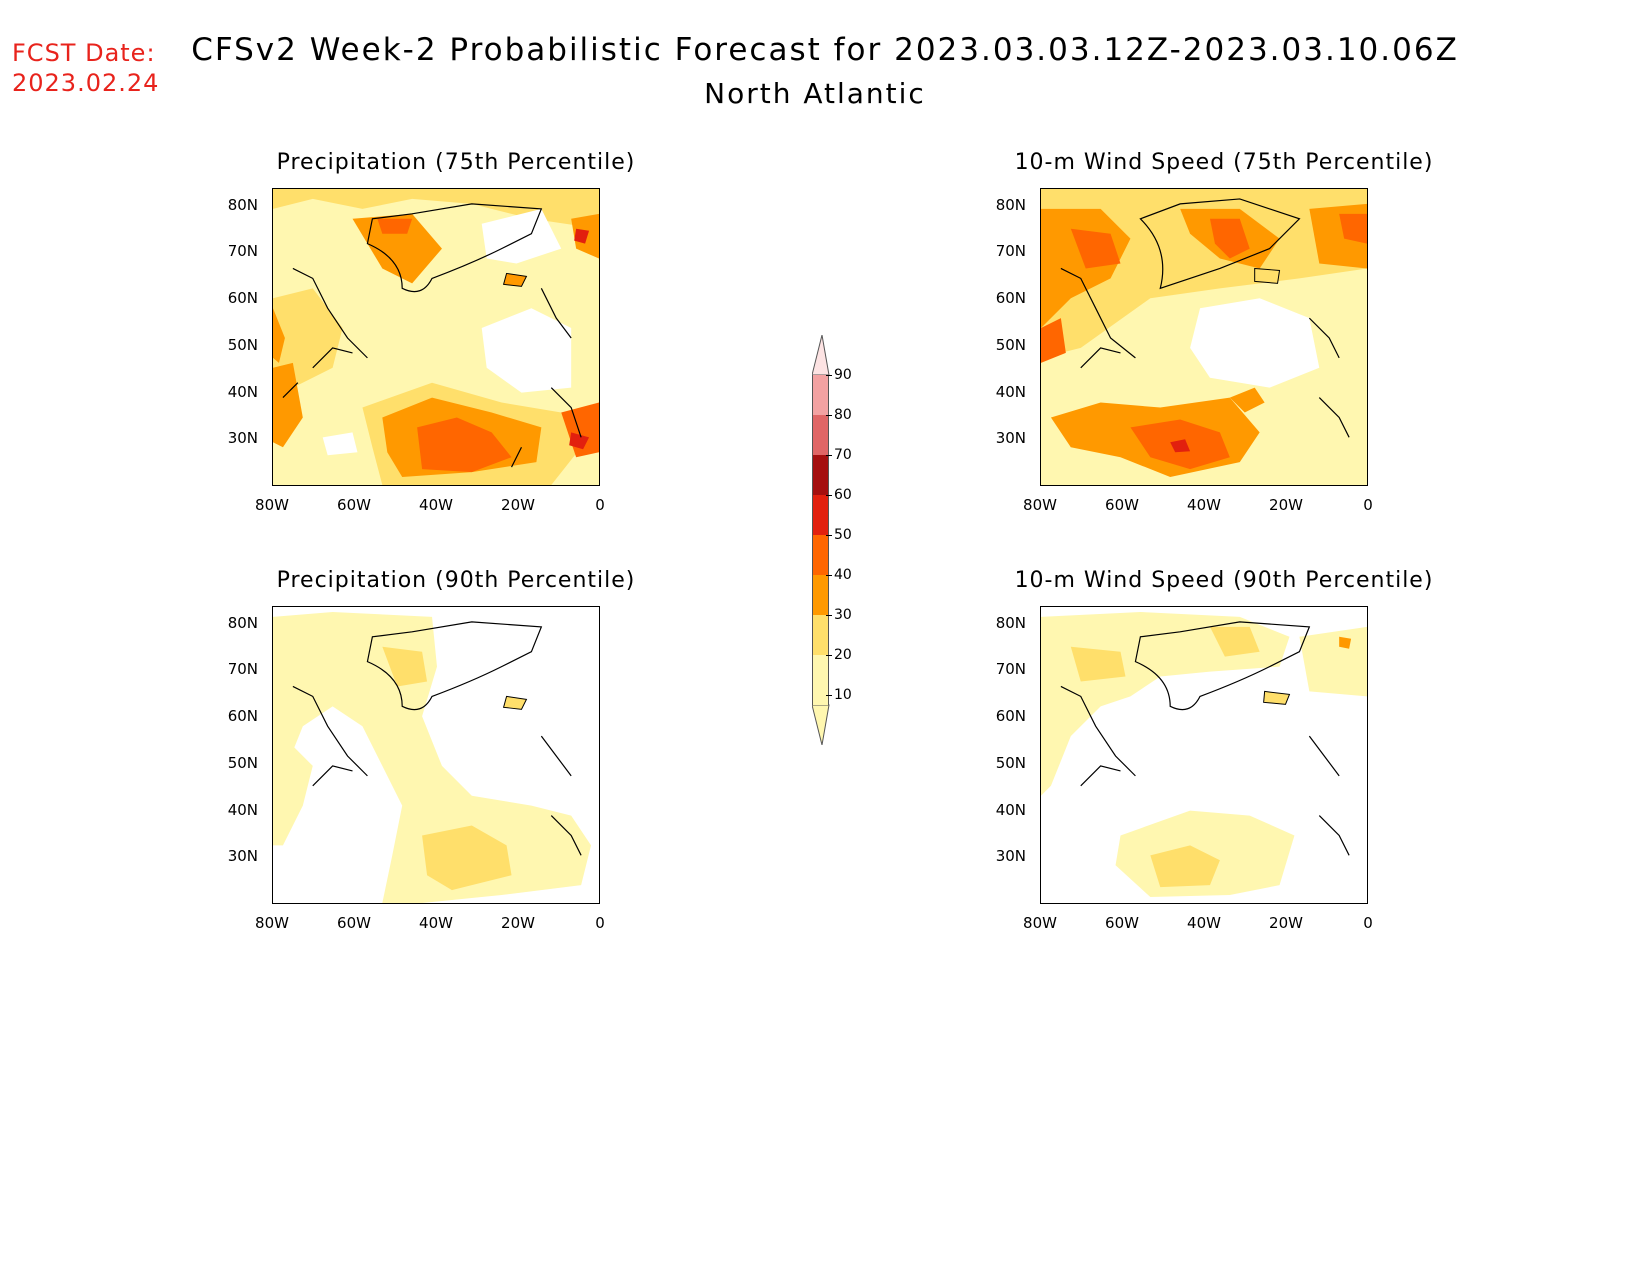  What do you see at coordinates (843, 695) in the screenshot?
I see `colorbar-label: 10` at bounding box center [843, 695].